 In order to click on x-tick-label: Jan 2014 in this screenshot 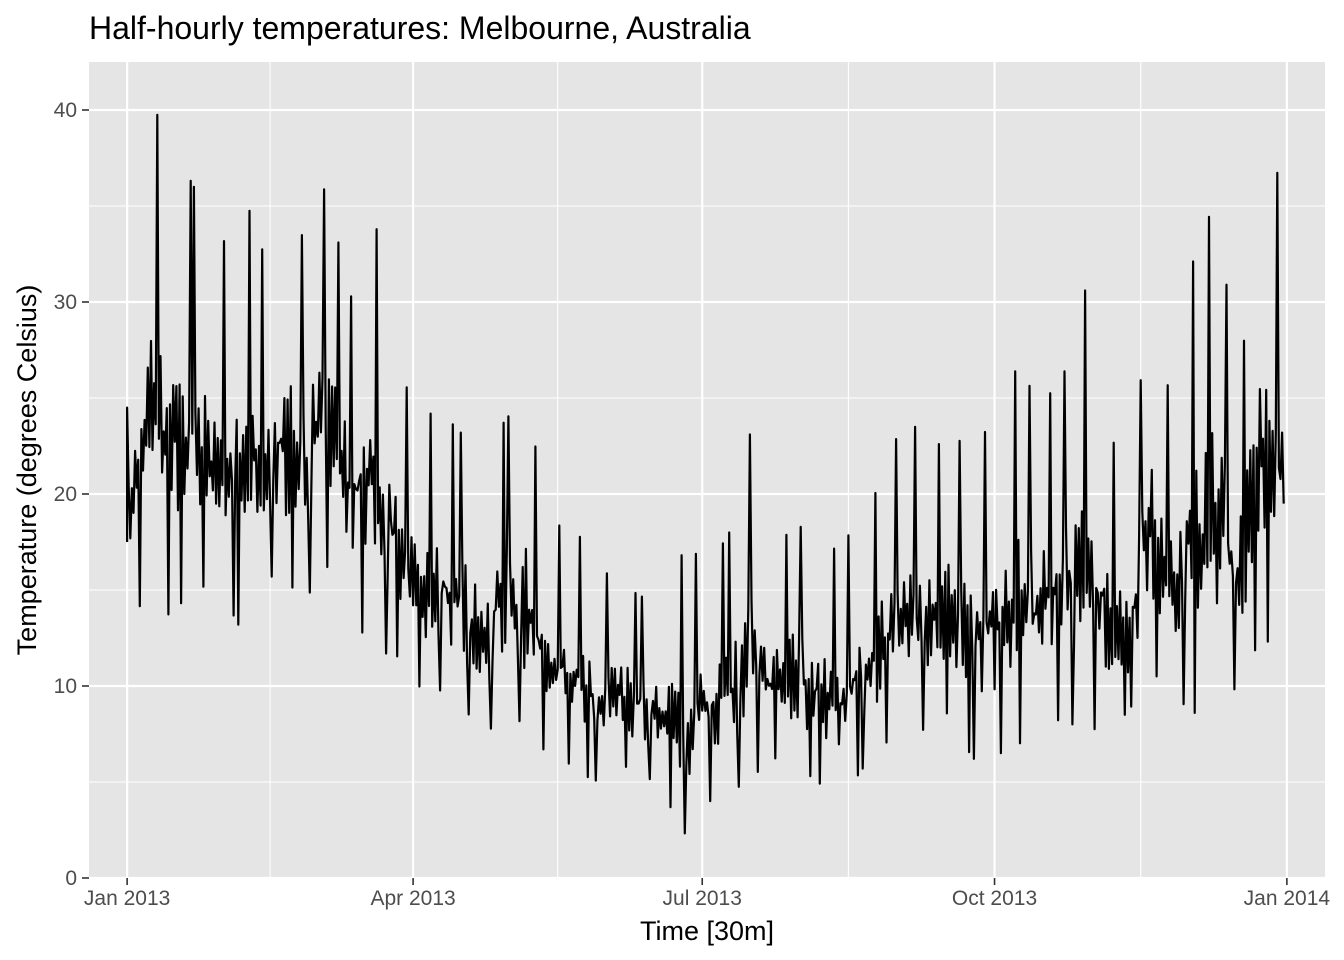, I will do `click(1287, 898)`.